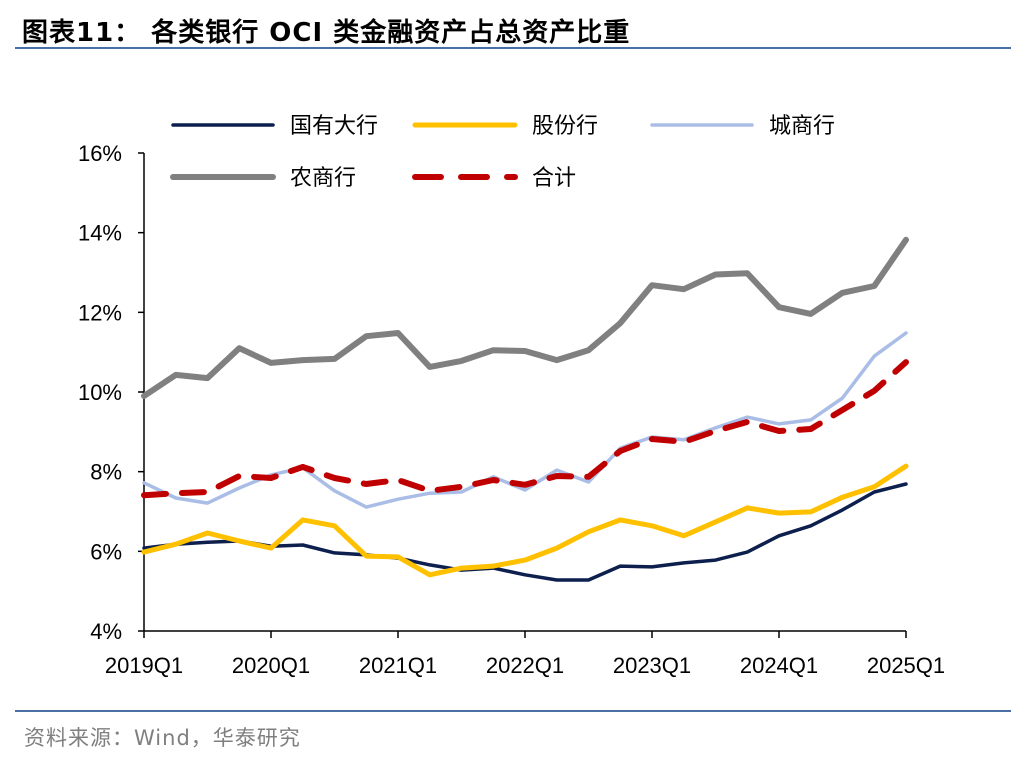  I want to click on x-tick-label: 2024Q1, so click(779, 665).